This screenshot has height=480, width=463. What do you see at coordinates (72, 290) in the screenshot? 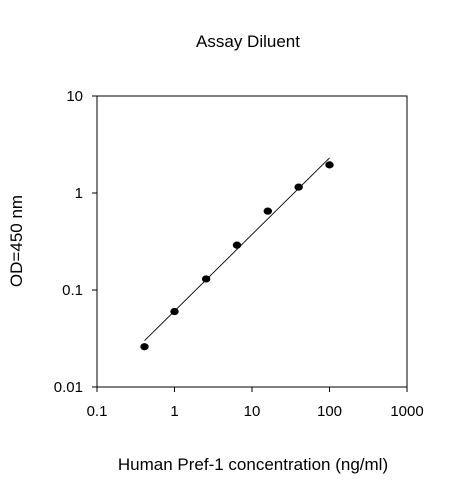
I see `y-tick-label: 0.1` at bounding box center [72, 290].